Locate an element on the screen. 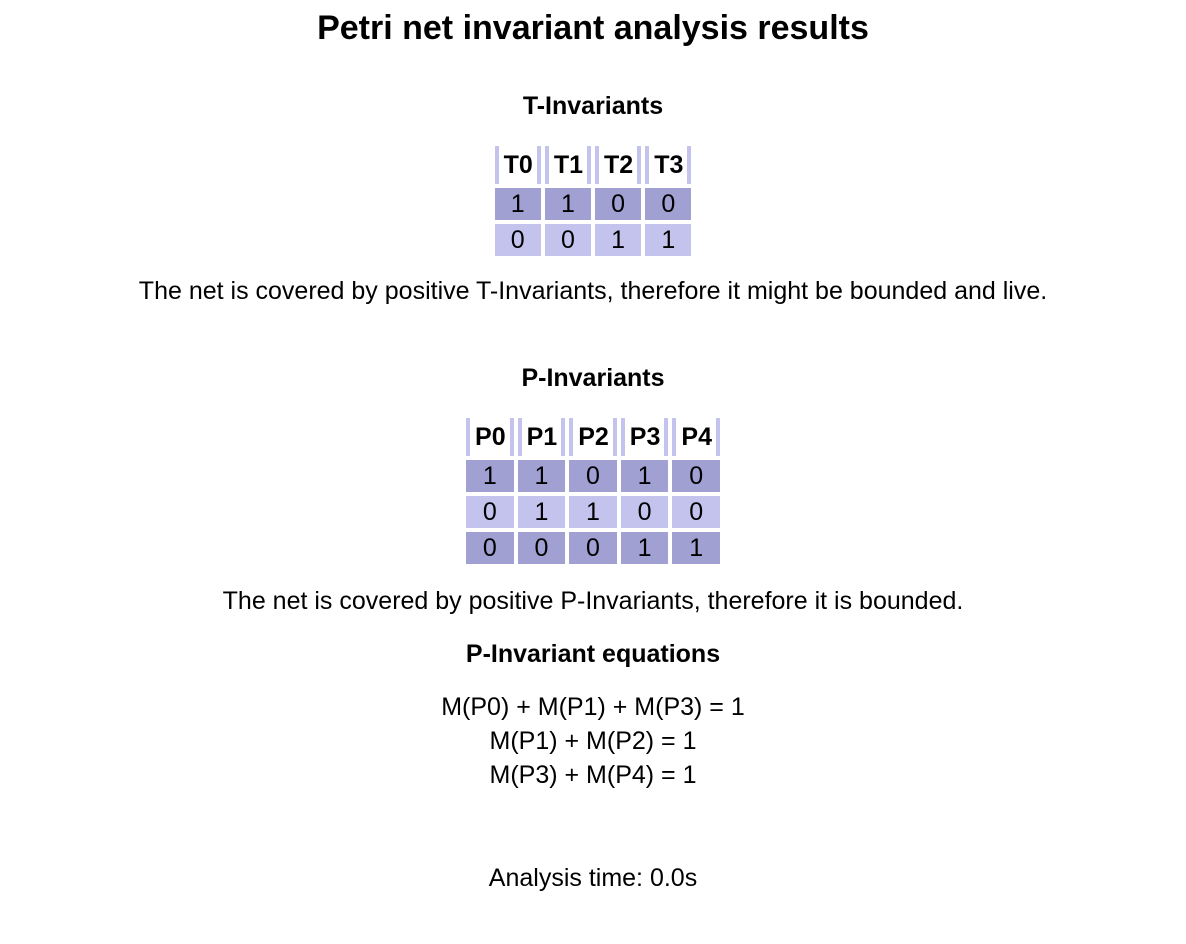 This screenshot has width=1186, height=944. column-header: T2 is located at coordinates (618, 165).